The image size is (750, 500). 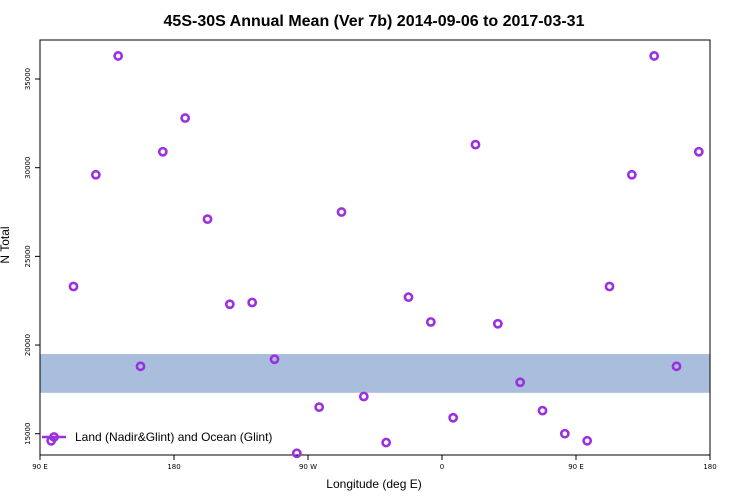 I want to click on legend-label: Land (Nadir&Glint) and Ocean (Glint), so click(x=173, y=437).